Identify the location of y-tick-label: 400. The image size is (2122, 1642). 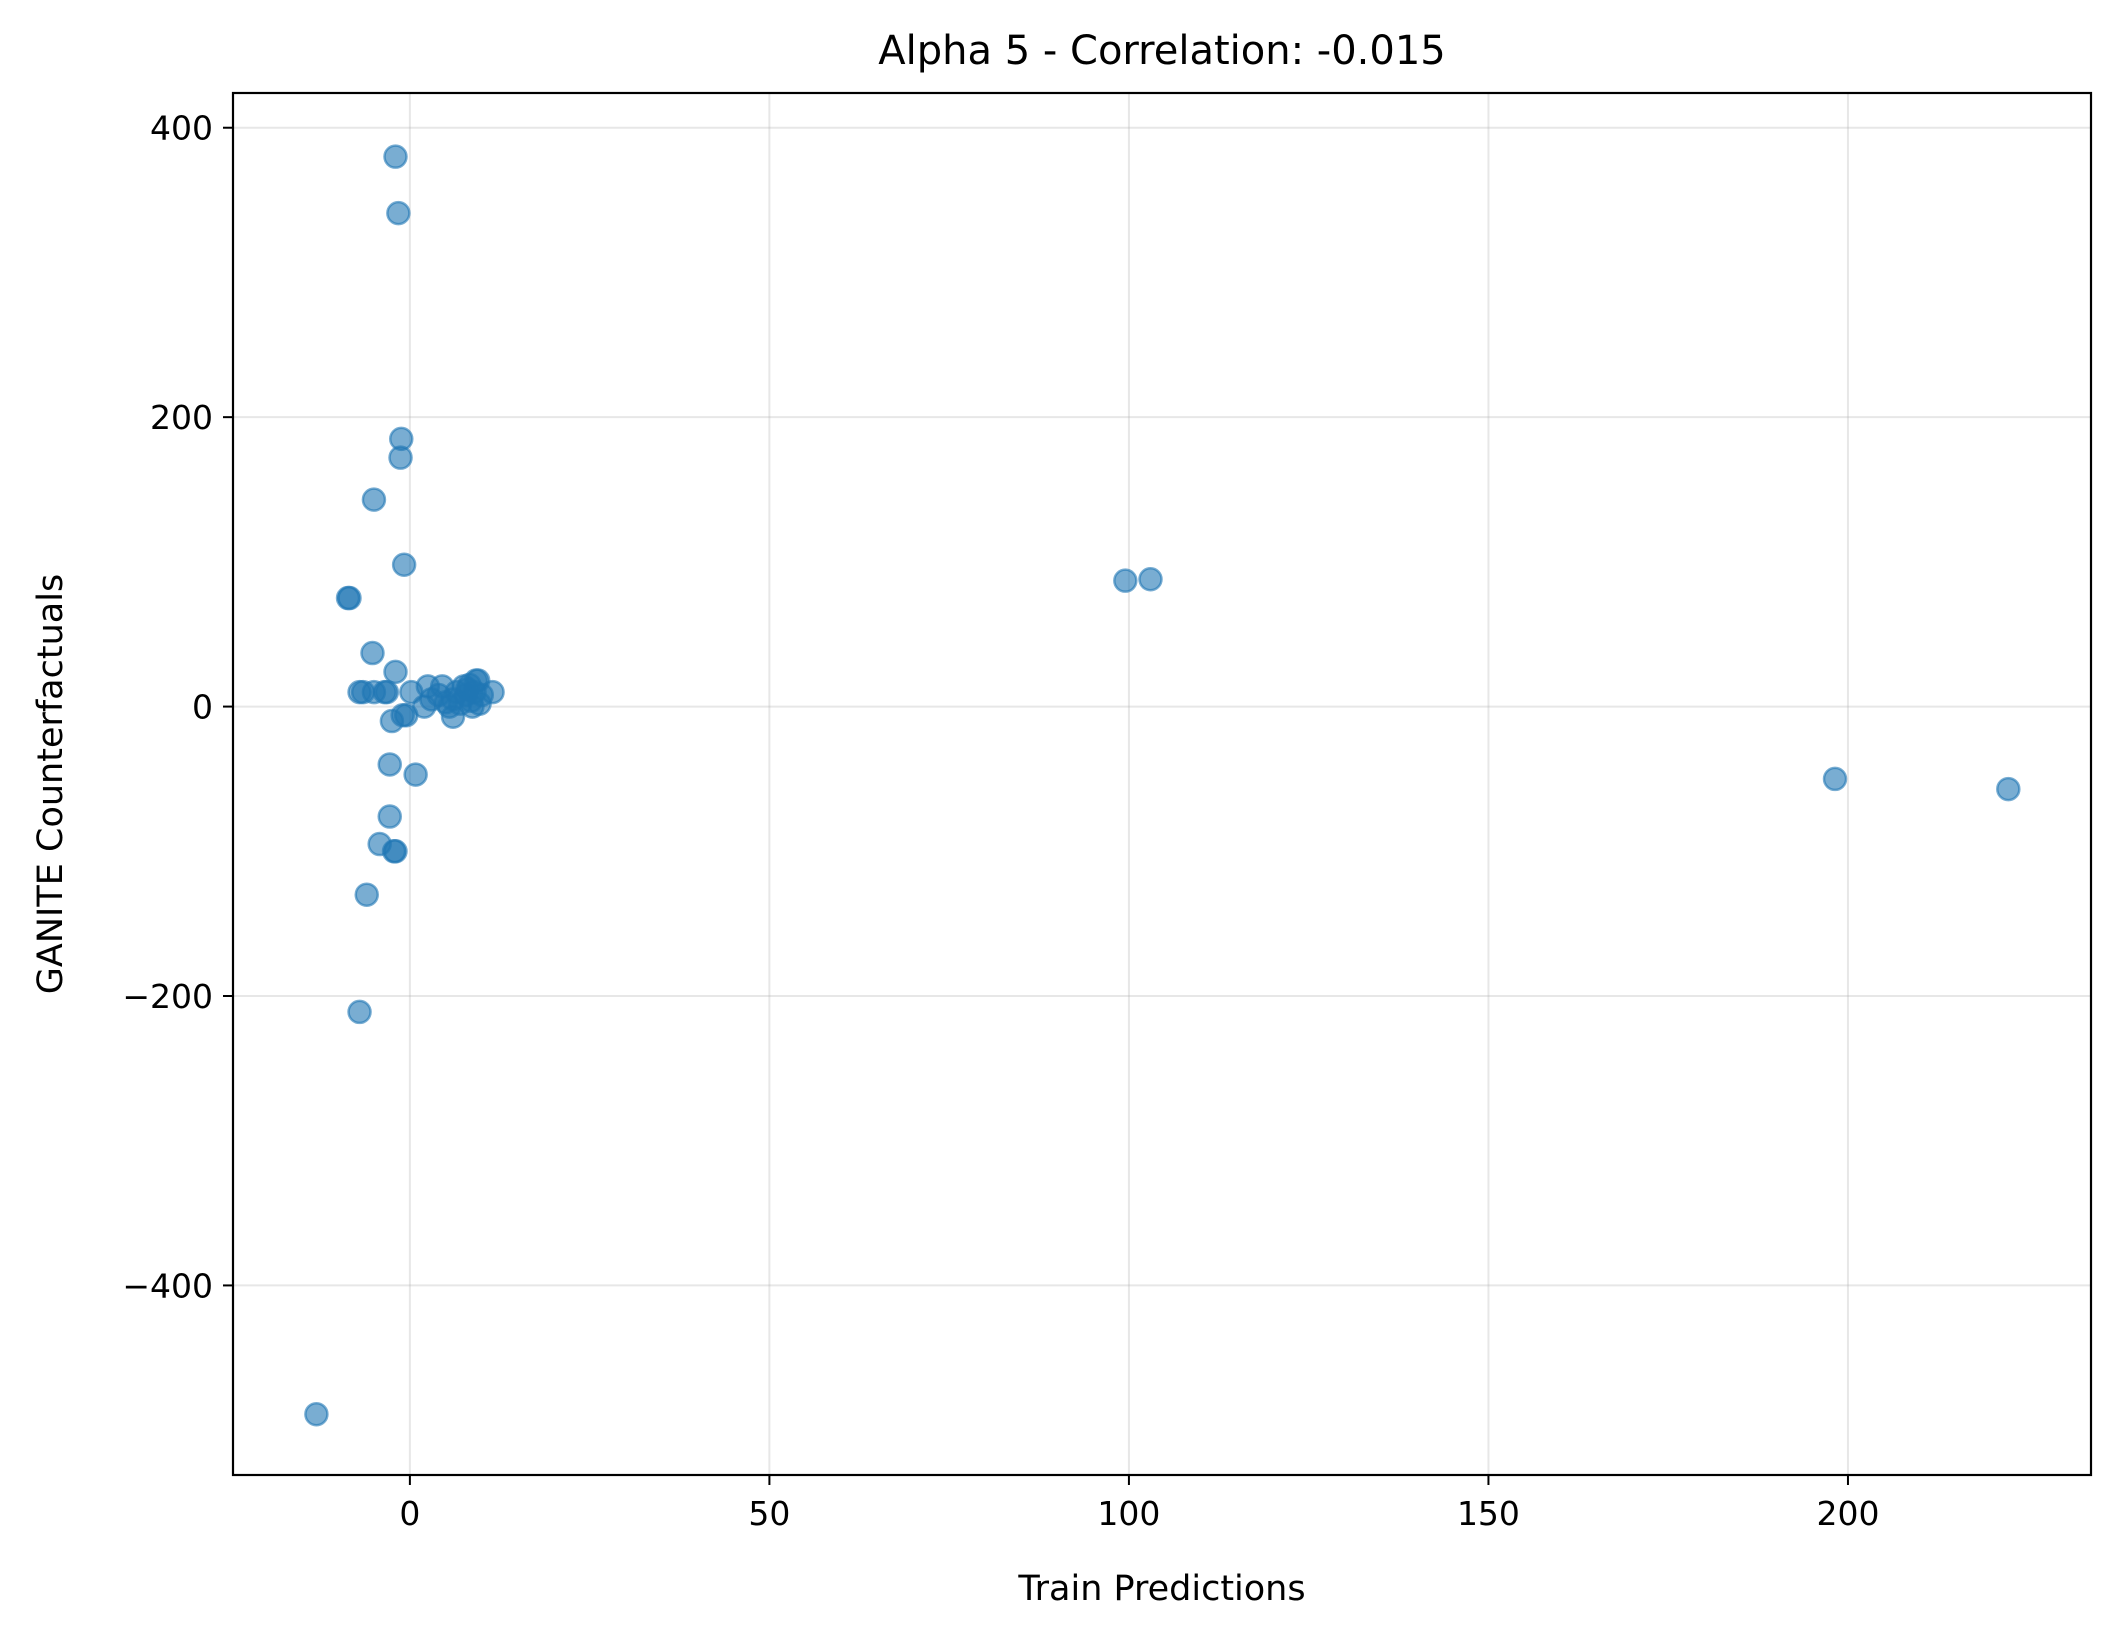
(181, 128).